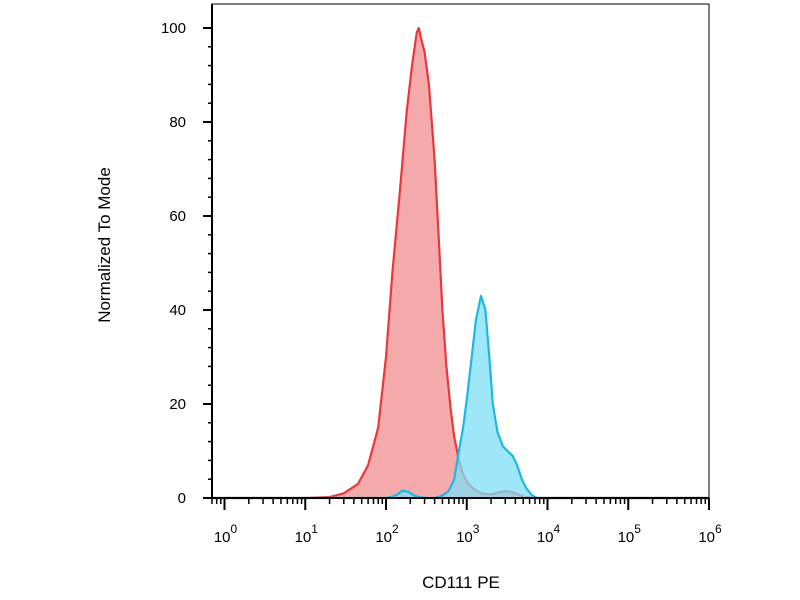  I want to click on y-tick-label: 20, so click(177, 404).